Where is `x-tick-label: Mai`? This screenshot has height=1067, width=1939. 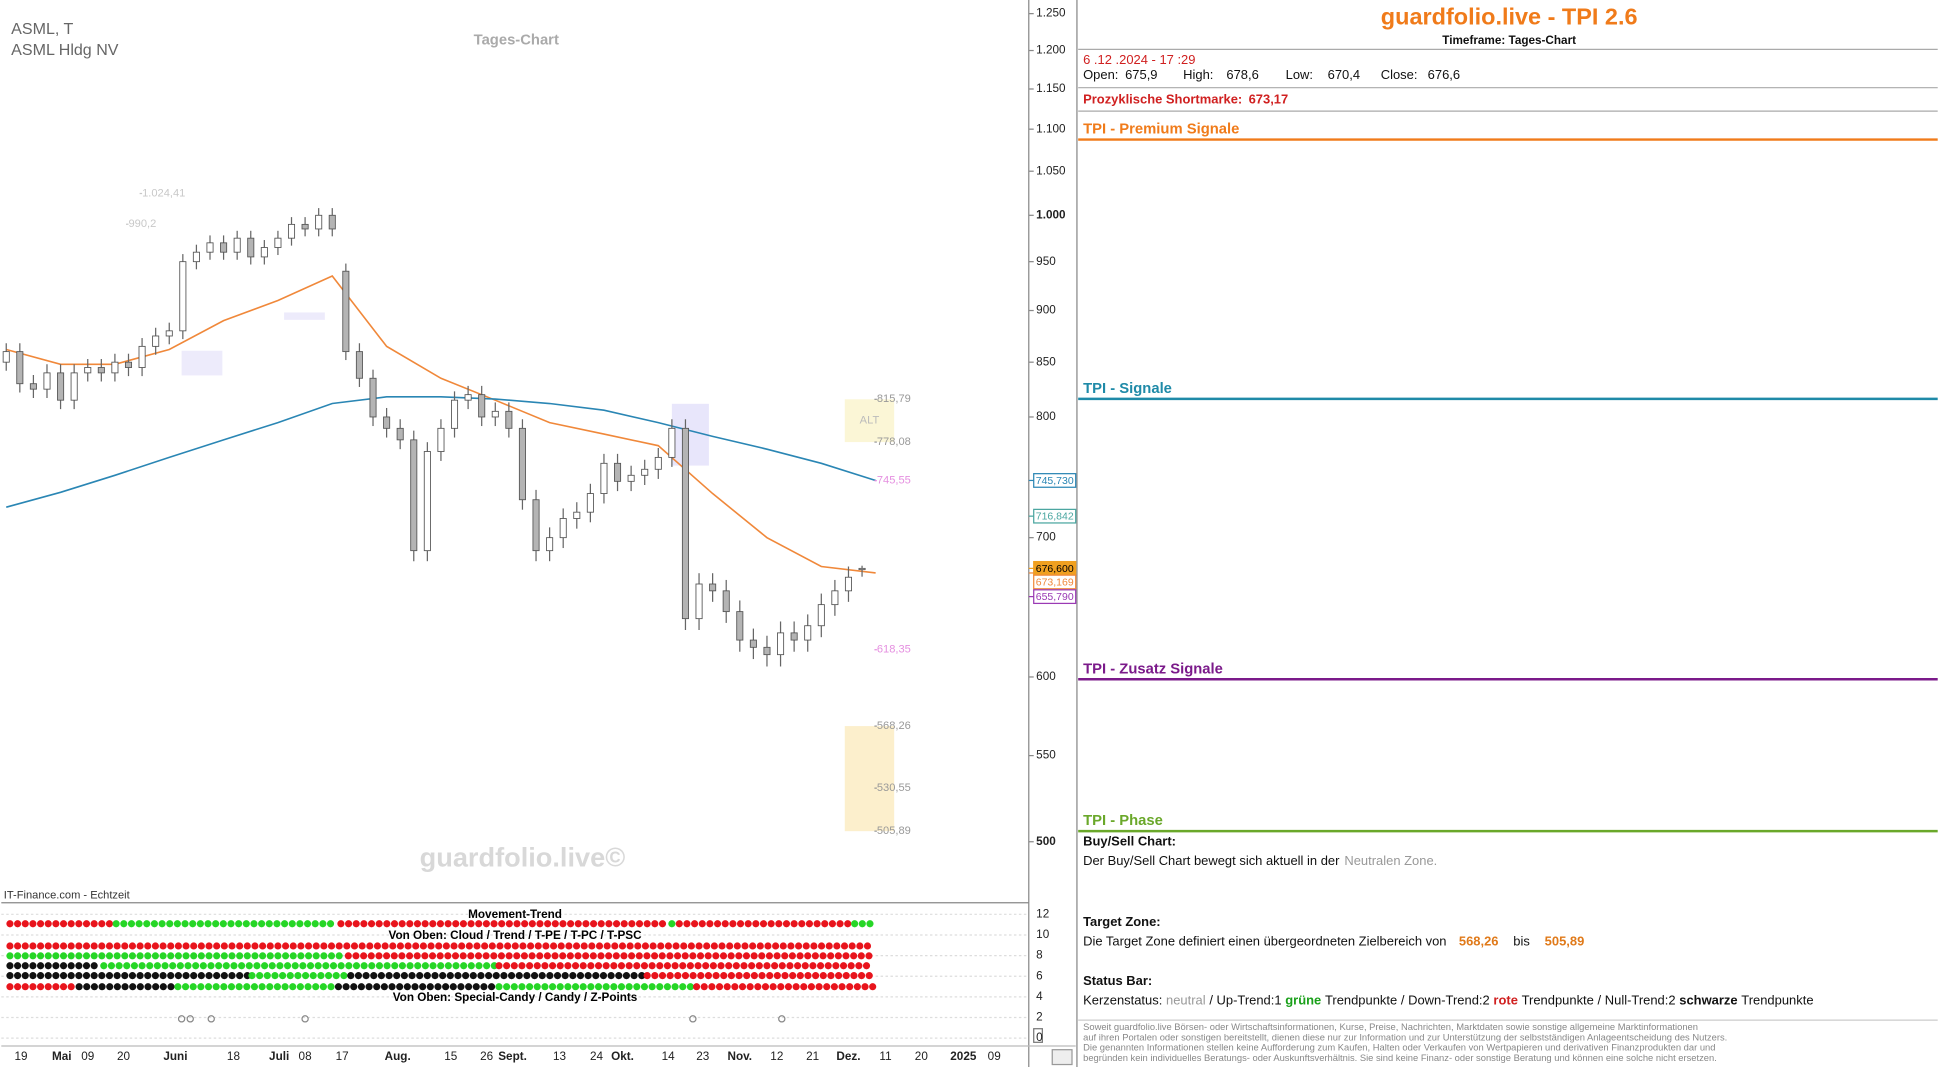 x-tick-label: Mai is located at coordinates (62, 1056).